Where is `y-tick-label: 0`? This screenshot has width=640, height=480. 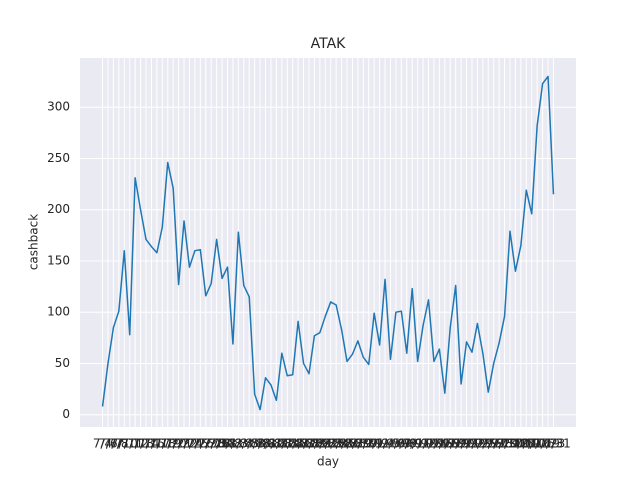
y-tick-label: 0 is located at coordinates (66, 414).